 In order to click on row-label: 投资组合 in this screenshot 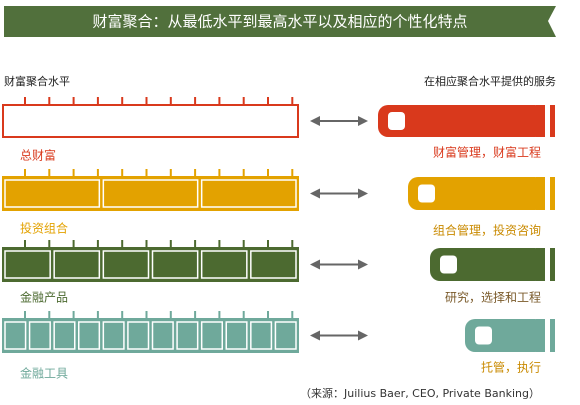, I will do `click(44, 228)`.